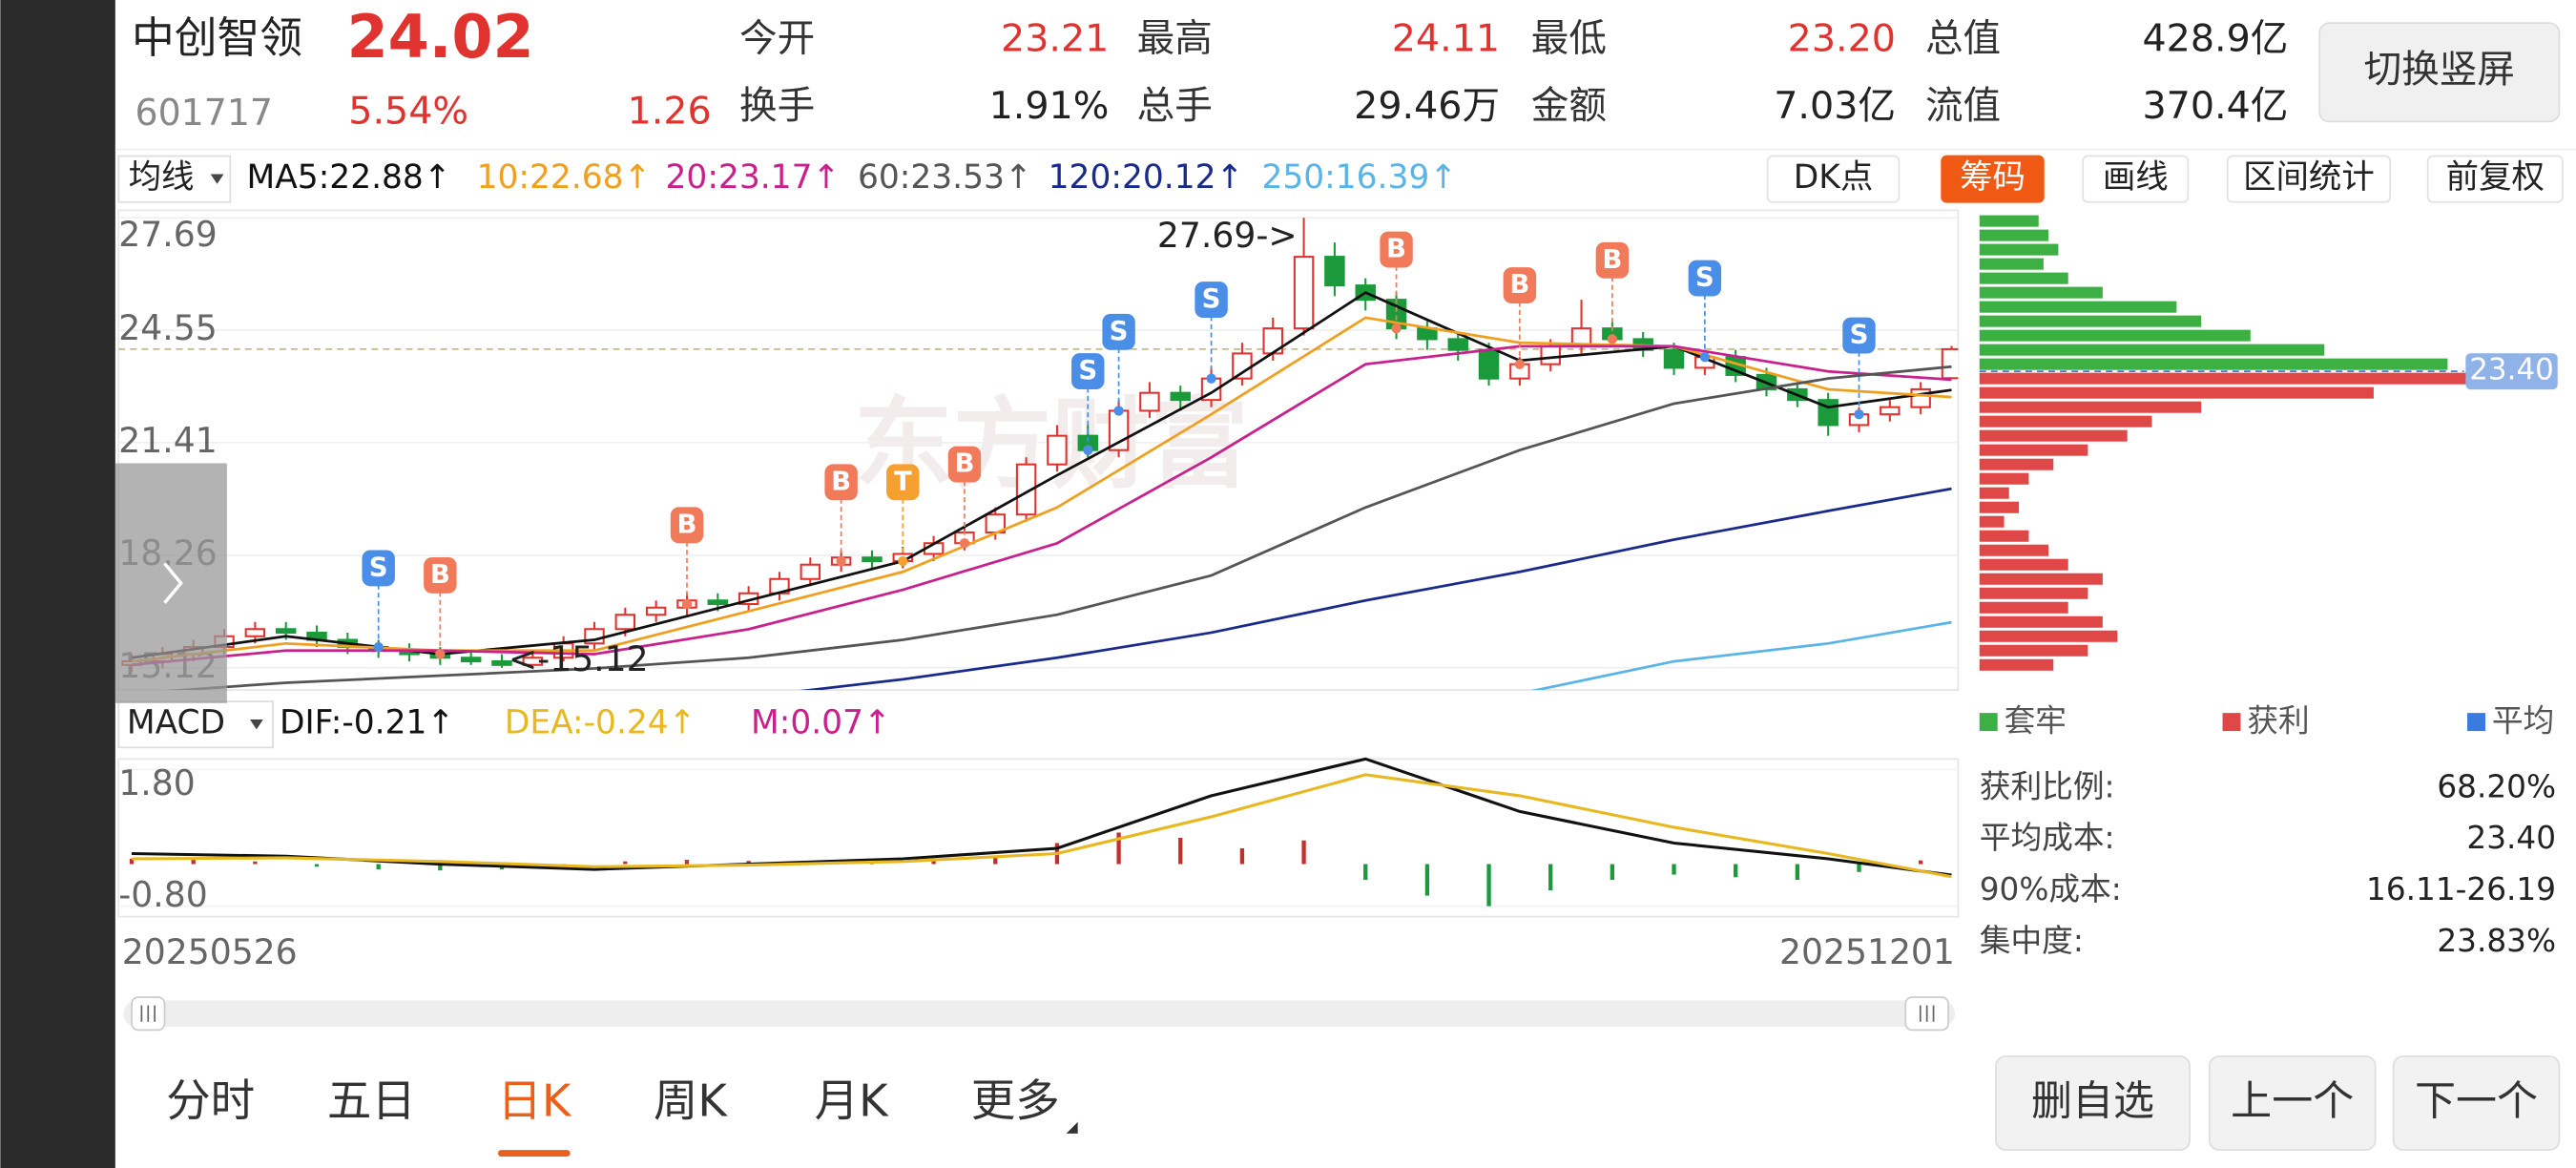  What do you see at coordinates (1015, 1100) in the screenshot?
I see `period-tab: 更多` at bounding box center [1015, 1100].